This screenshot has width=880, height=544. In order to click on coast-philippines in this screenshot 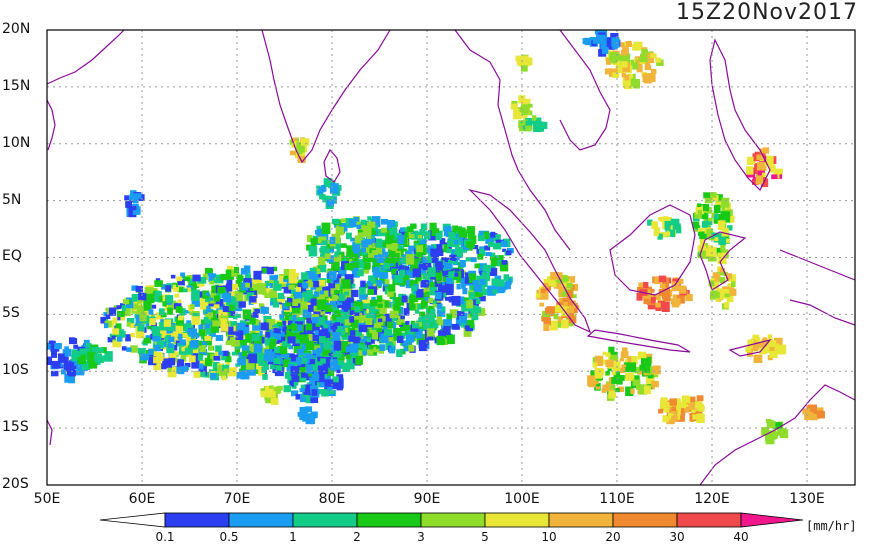, I will do `click(740, 115)`.